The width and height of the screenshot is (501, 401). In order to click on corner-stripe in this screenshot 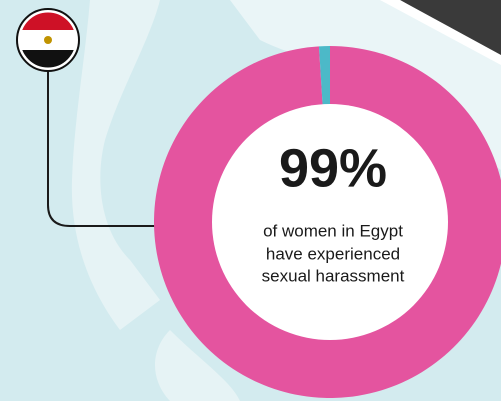, I will do `click(440, 32)`.